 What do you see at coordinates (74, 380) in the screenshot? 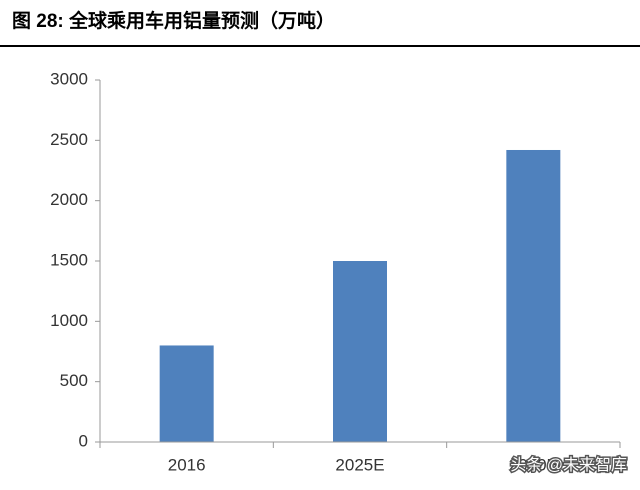
I see `y-tick-label: 500` at bounding box center [74, 380].